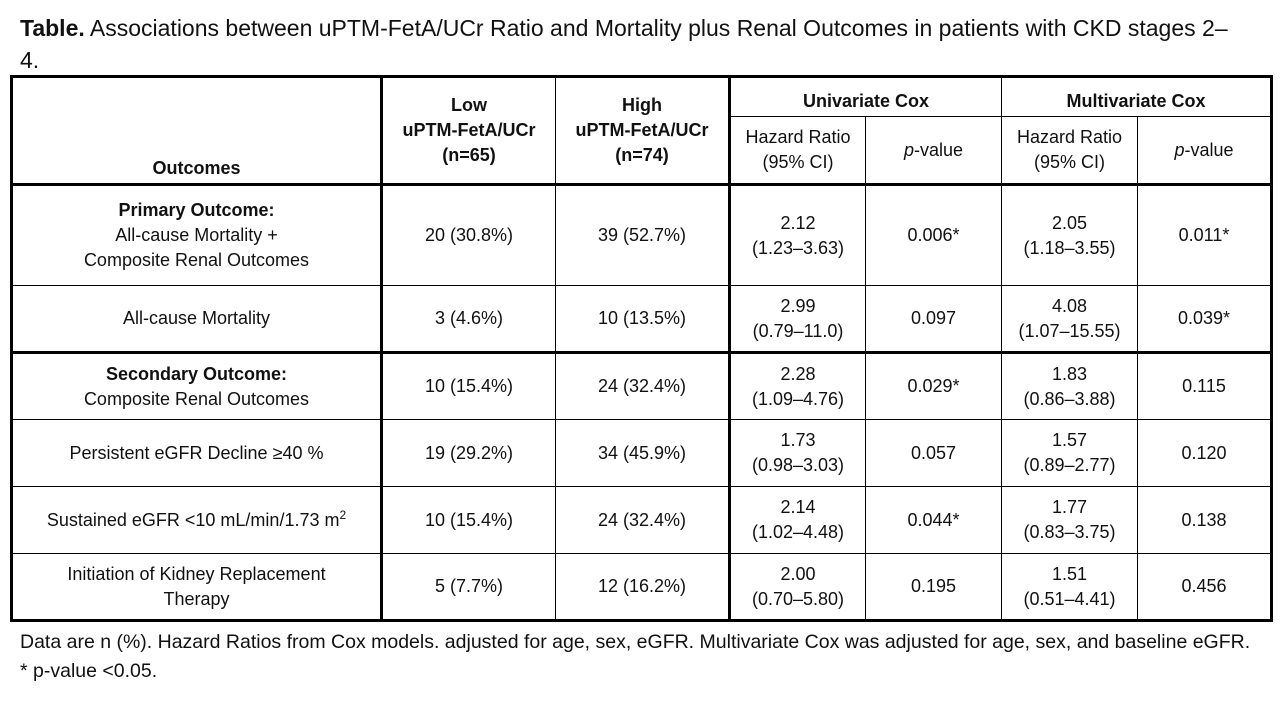  Describe the element at coordinates (797, 453) in the screenshot. I see `uni-hazard-ratio-cell: 1.73 (0.98–3.03)` at that location.